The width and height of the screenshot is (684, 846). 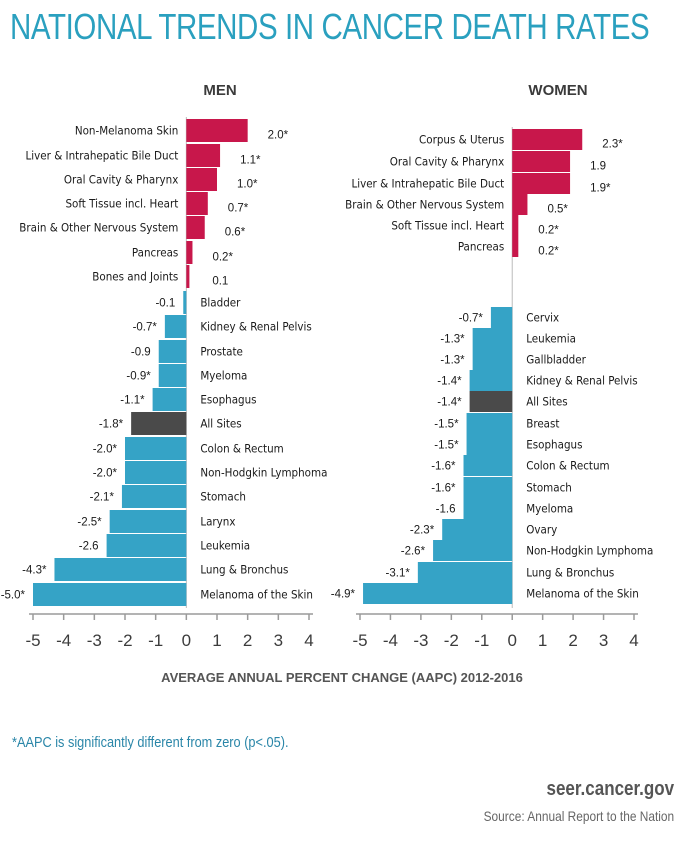 What do you see at coordinates (223, 376) in the screenshot?
I see `men-category-label: Myeloma` at bounding box center [223, 376].